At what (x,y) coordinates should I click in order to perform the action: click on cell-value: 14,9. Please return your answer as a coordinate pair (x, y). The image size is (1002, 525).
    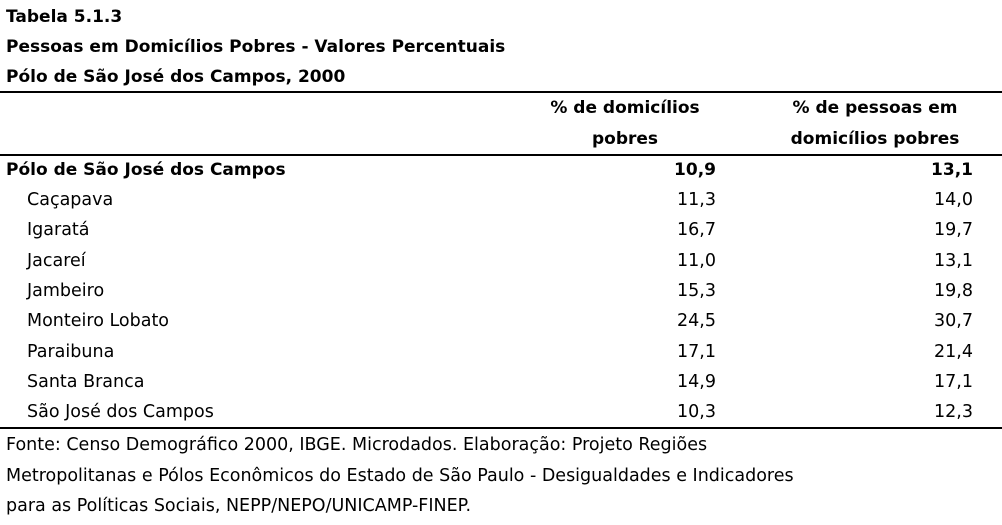
    Looking at the image, I should click on (696, 381).